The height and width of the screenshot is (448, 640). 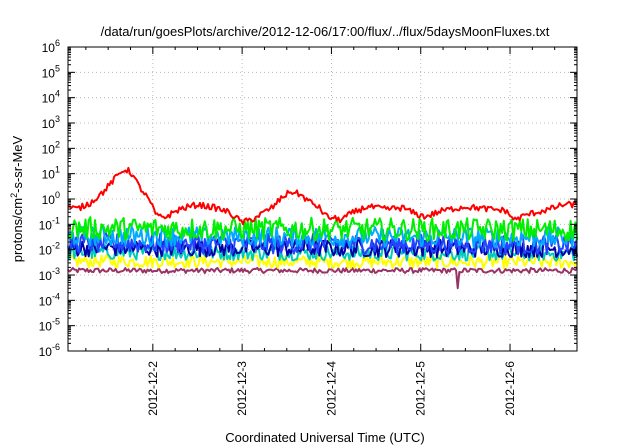 I want to click on y-tick-label: 10⁻⁵, so click(x=49, y=325).